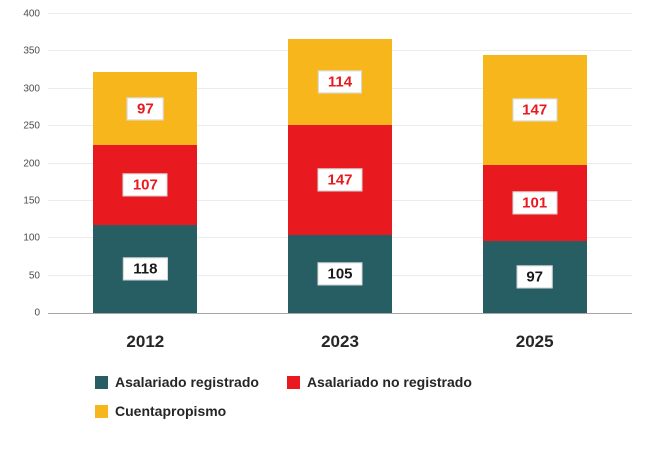 The height and width of the screenshot is (450, 650). I want to click on data-label: 107, so click(145, 185).